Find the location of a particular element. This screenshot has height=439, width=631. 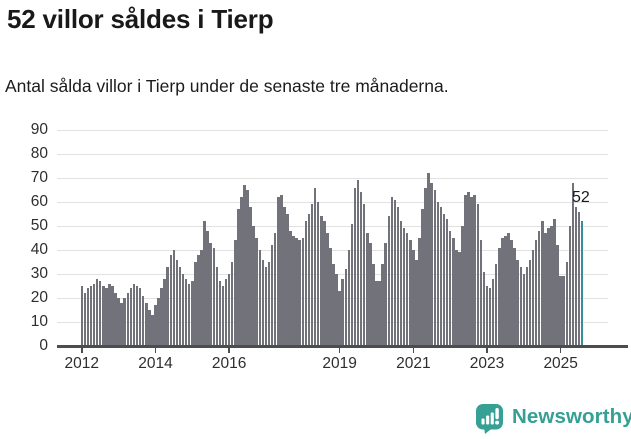

x-axis-tick-2021 is located at coordinates (413, 350).